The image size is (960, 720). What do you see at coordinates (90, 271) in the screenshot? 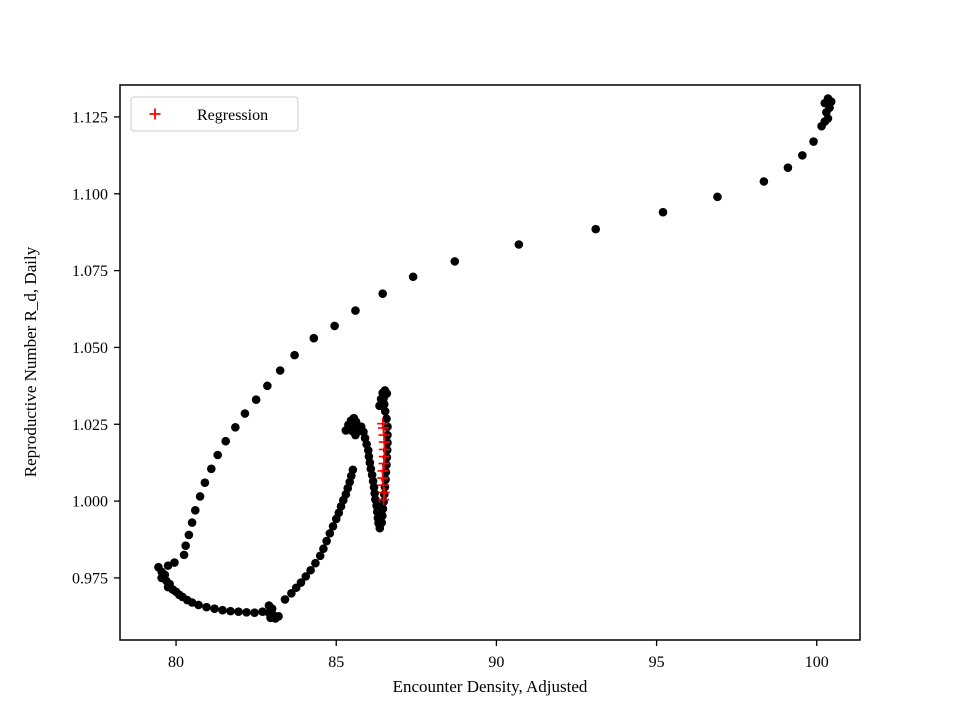
I see `y-tick-label: 1.075` at bounding box center [90, 271].